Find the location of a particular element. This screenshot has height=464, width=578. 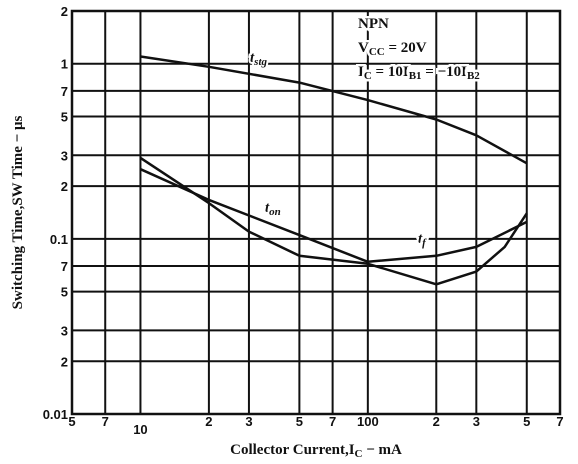

text-part: Switching Time,SW Time − μs is located at coordinates (18, 213).